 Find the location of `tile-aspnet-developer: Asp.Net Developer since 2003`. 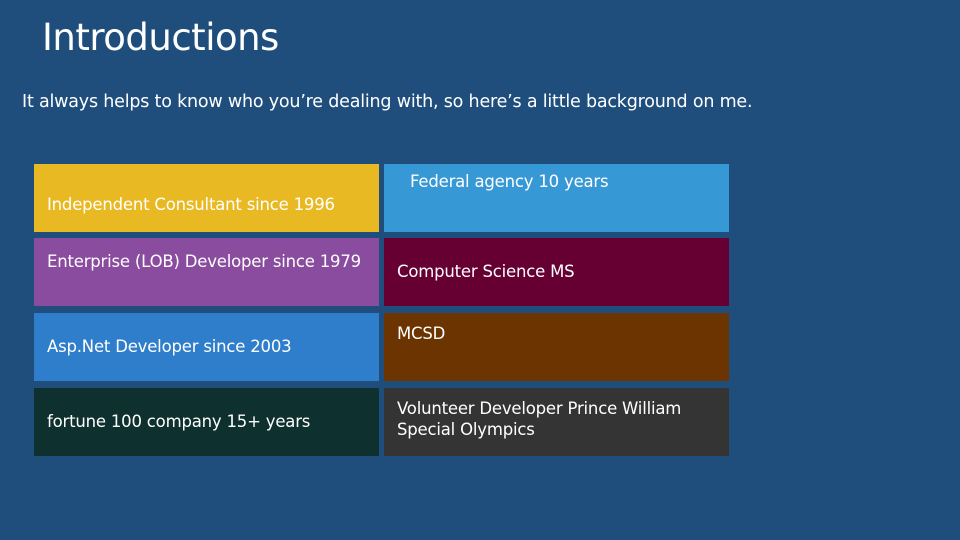

tile-aspnet-developer: Asp.Net Developer since 2003 is located at coordinates (206, 347).